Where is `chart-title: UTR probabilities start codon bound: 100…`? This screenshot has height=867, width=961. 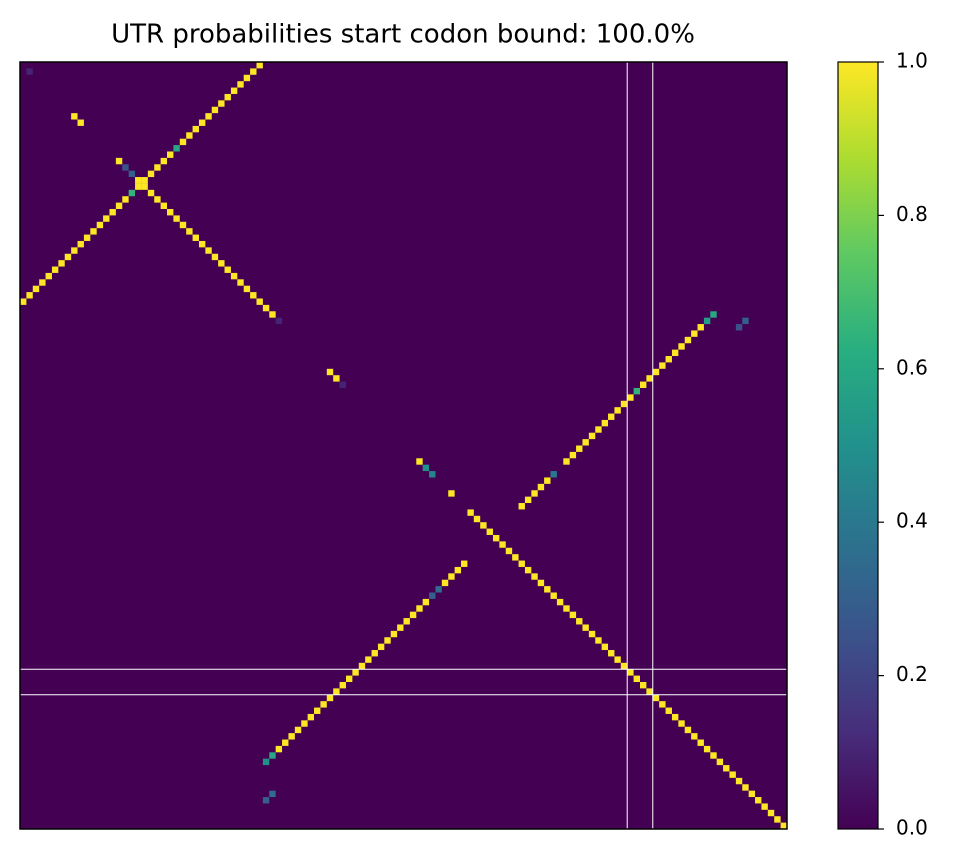
chart-title: UTR probabilities start codon bound: 100… is located at coordinates (403, 35).